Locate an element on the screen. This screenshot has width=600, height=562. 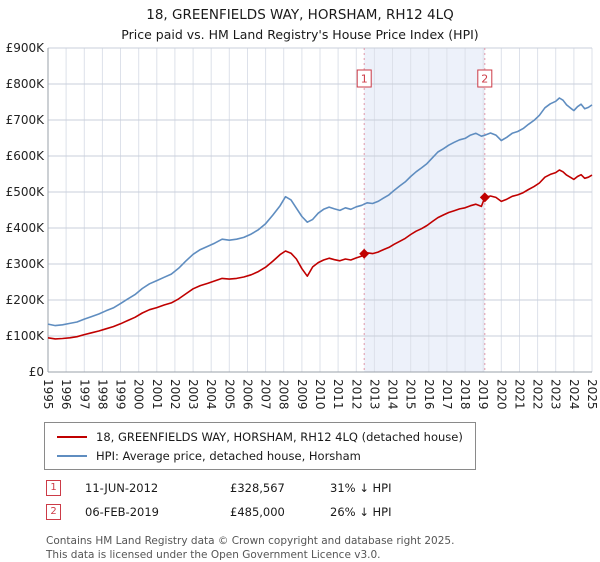
svg-text: £700K is located at coordinates (26, 120).